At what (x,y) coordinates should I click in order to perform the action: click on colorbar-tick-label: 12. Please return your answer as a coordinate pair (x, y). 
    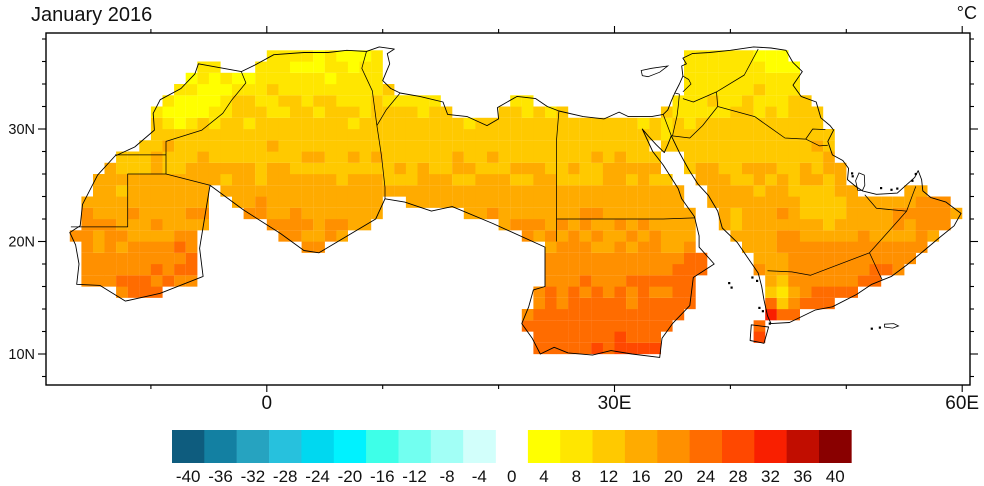
    Looking at the image, I should click on (608, 476).